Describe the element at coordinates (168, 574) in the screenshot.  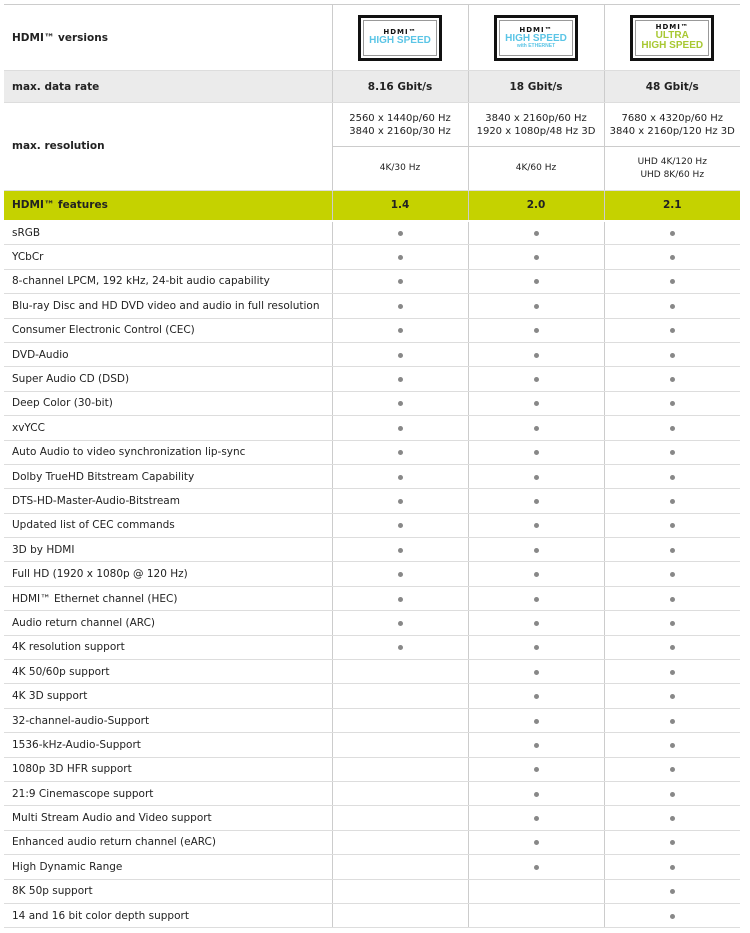
I see `feature-name: Full HD (1920 x 1080p @ 120 Hz)` at that location.